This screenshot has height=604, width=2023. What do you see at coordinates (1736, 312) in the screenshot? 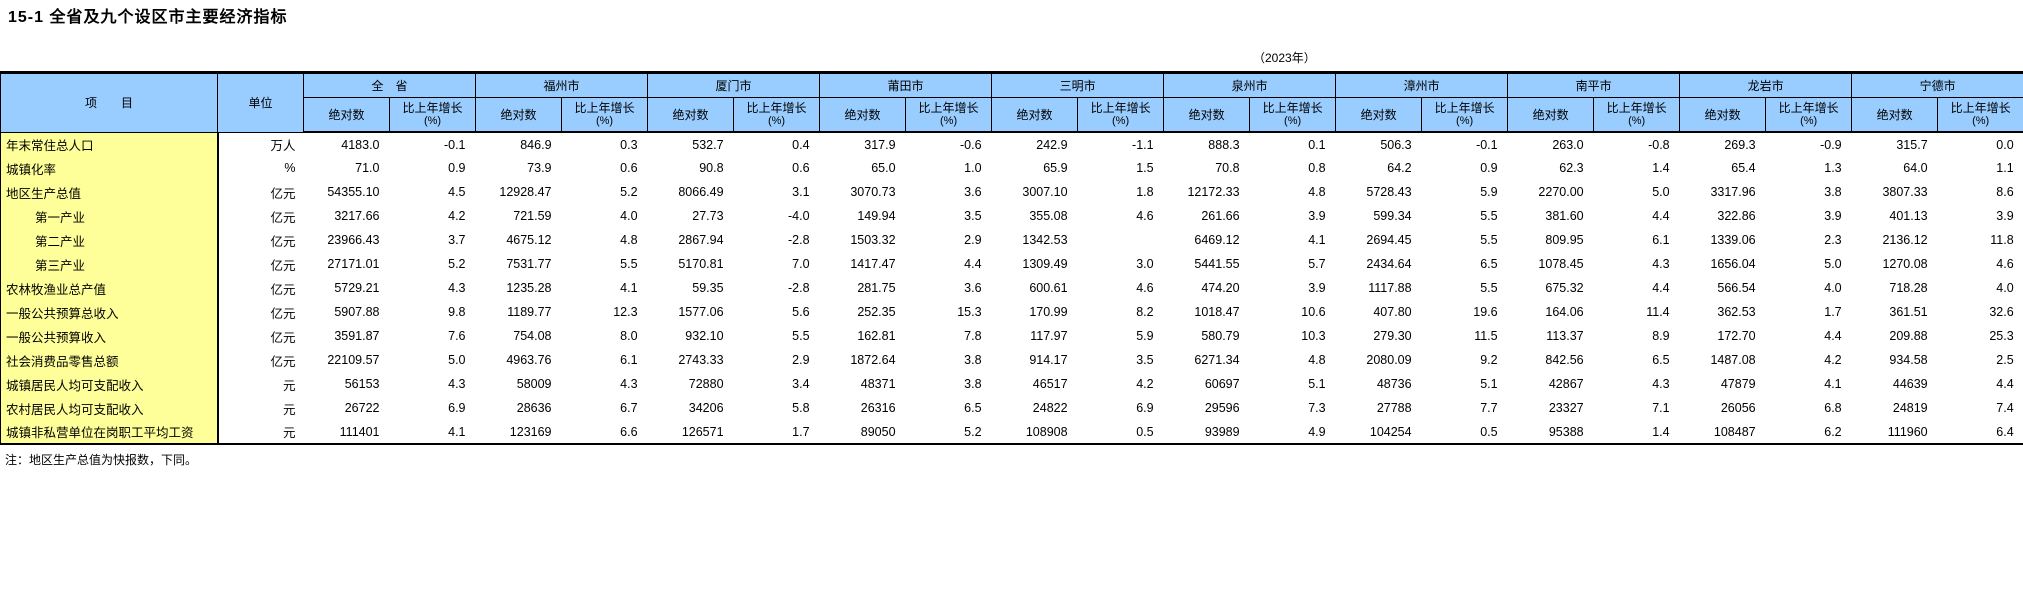
I see `abs-value-cell: 362.53` at bounding box center [1736, 312].